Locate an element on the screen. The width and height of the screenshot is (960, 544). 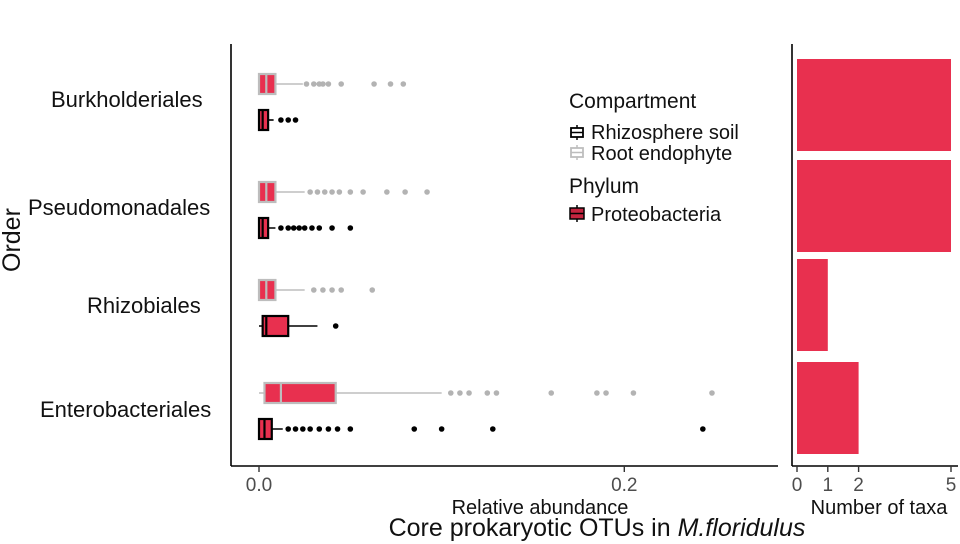
figure-caption: Core prokaryotic OTUs in M.floridulus is located at coordinates (597, 528).